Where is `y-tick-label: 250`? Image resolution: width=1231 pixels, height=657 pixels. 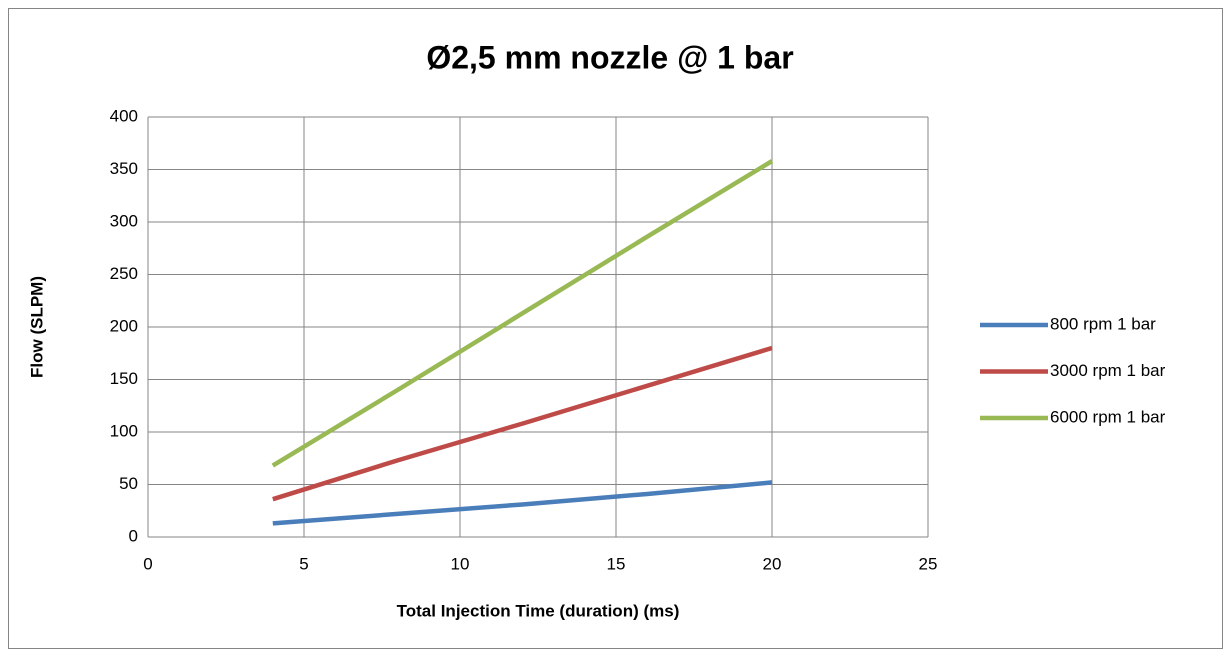
y-tick-label: 250 is located at coordinates (124, 273).